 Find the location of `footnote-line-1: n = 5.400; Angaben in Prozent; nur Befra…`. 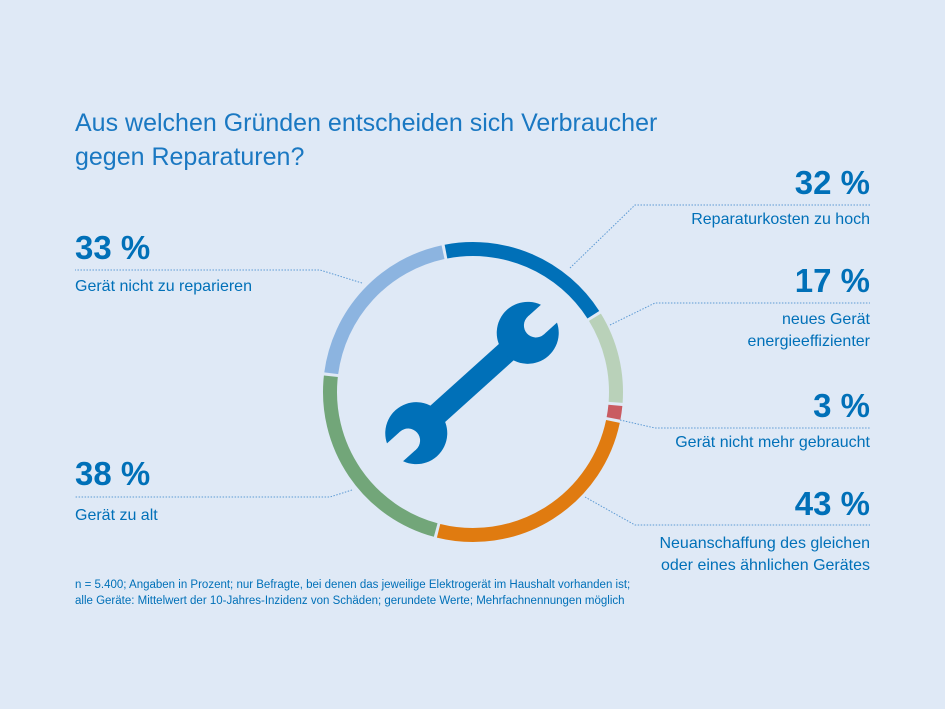

footnote-line-1: n = 5.400; Angaben in Prozent; nur Befra… is located at coordinates (353, 585).